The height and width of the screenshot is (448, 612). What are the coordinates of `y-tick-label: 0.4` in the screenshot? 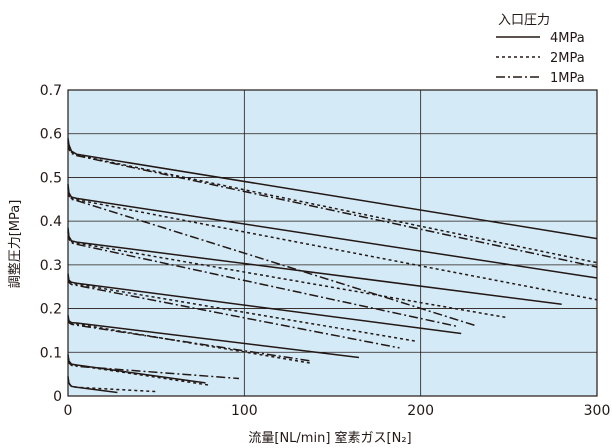 It's located at (51, 222).